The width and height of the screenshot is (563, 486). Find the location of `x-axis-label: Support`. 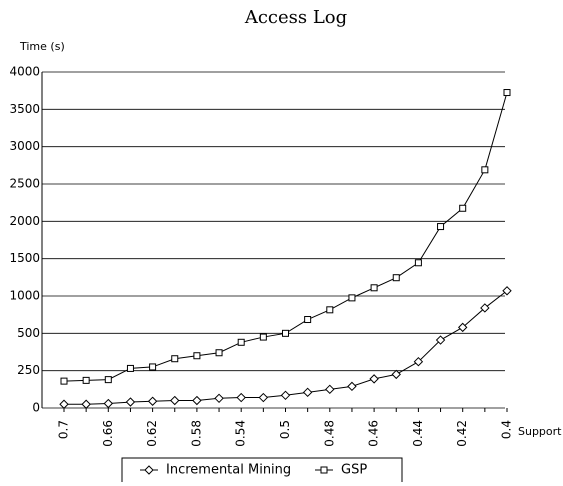

x-axis-label: Support is located at coordinates (540, 431).